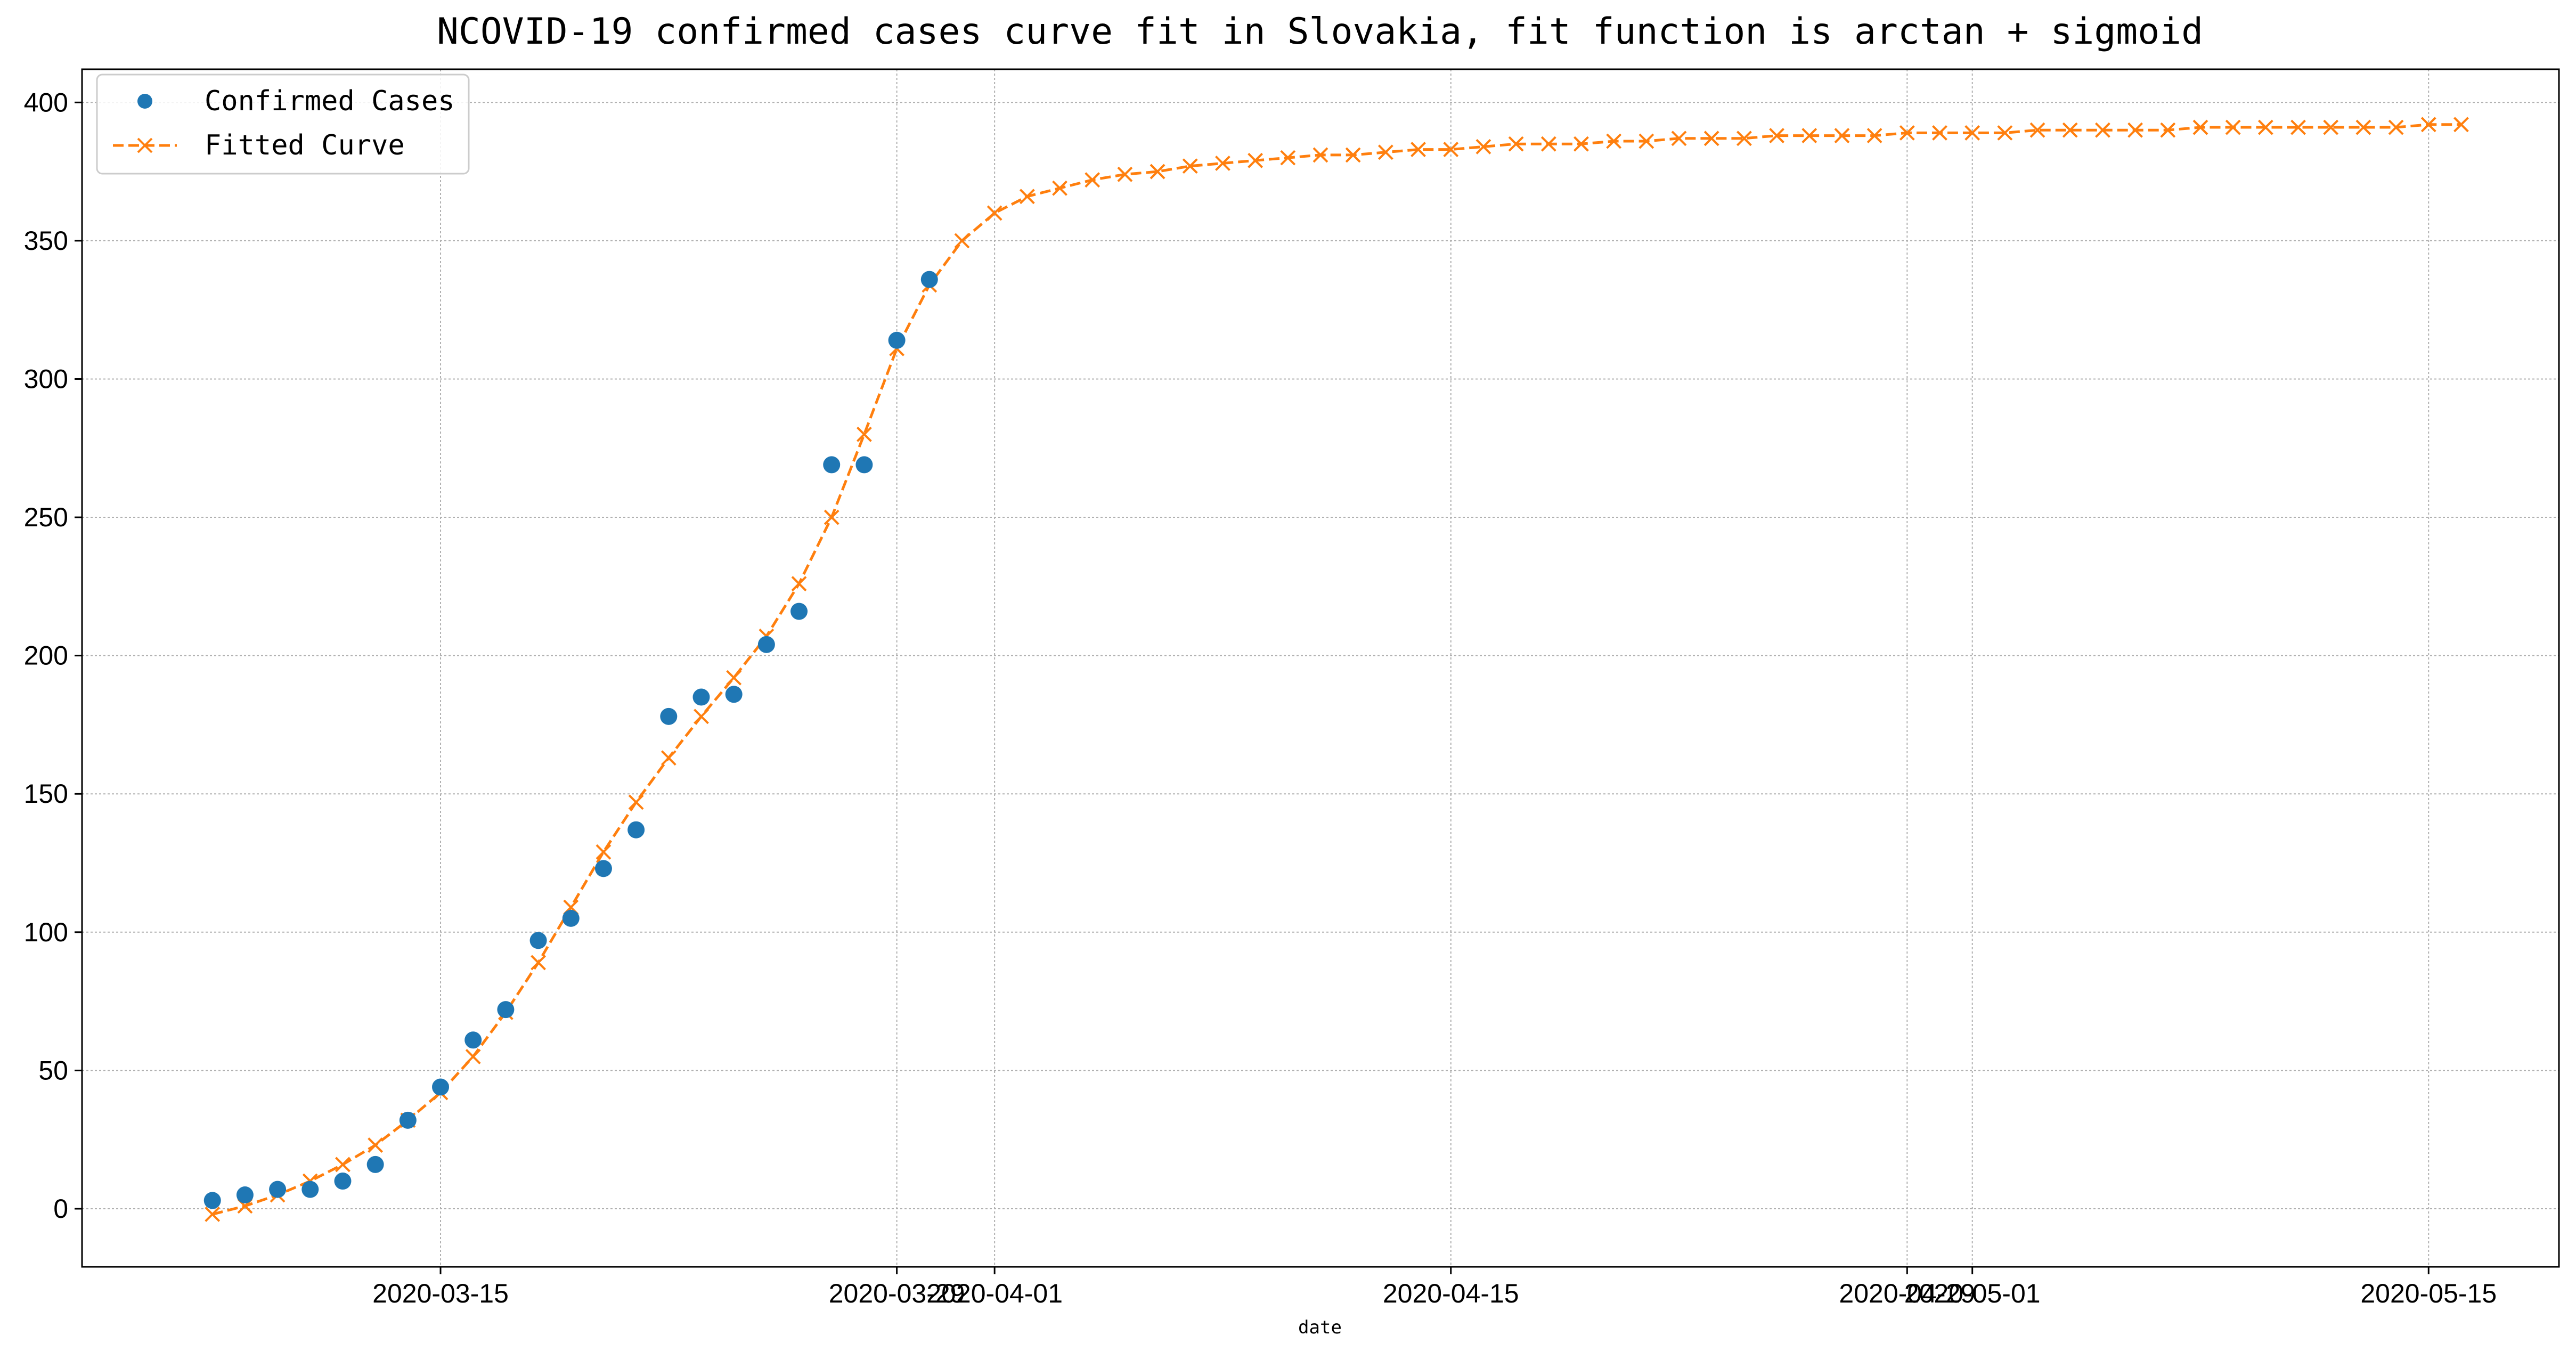 The width and height of the screenshot is (2576, 1351). Describe the element at coordinates (440, 1293) in the screenshot. I see `x-tick-label: 2020-03-15` at that location.